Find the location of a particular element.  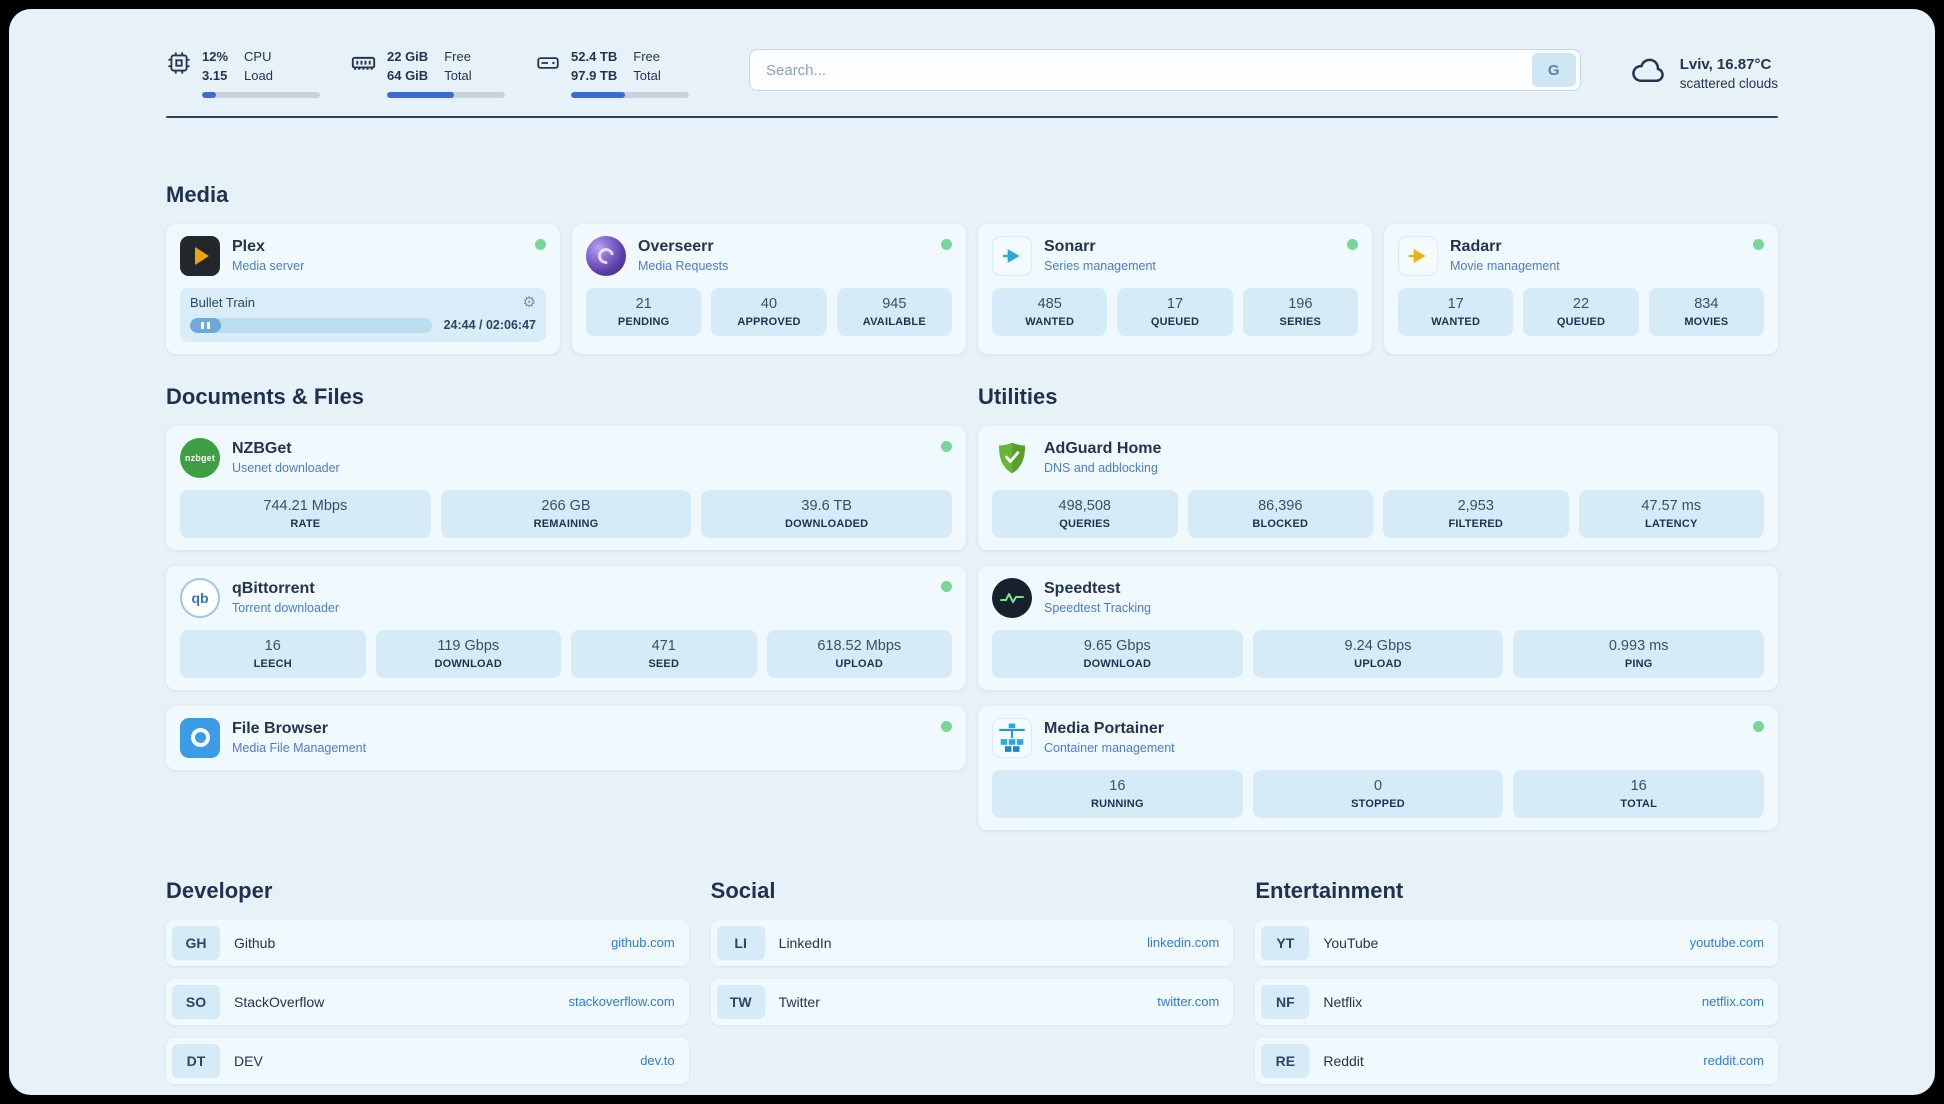

app-title: File Browser is located at coordinates (280, 729).